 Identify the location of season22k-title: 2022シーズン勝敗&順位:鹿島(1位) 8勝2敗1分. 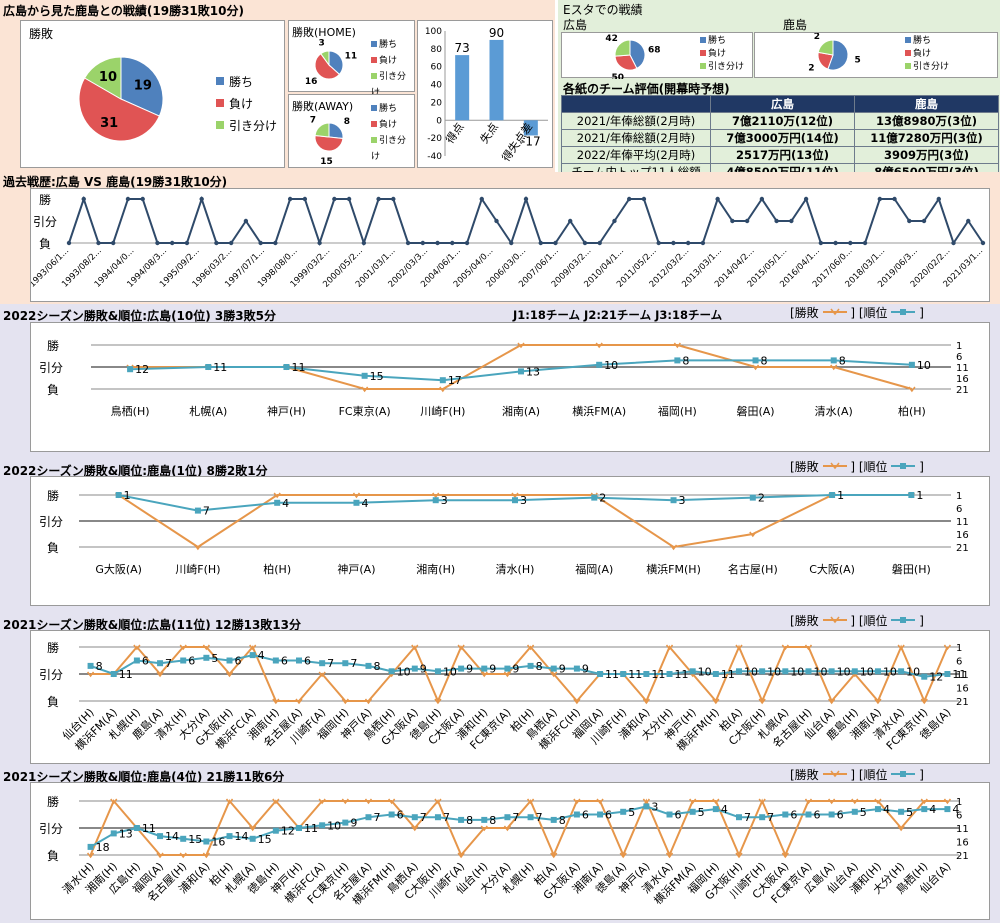
(135, 471).